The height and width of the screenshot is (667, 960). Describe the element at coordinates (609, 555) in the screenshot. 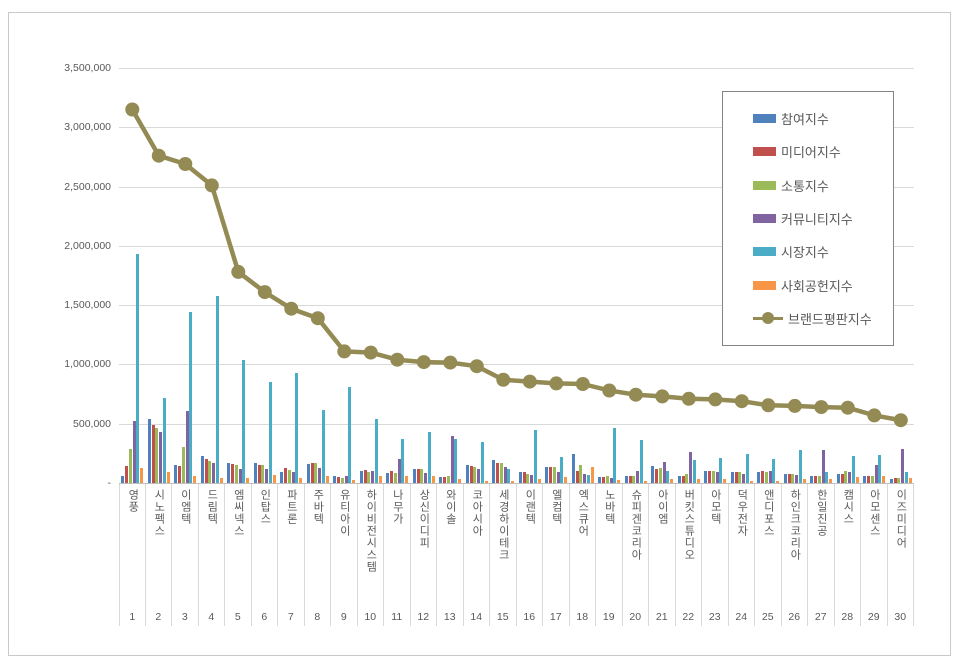

I see `x-category-cell: 노바텍 19` at that location.